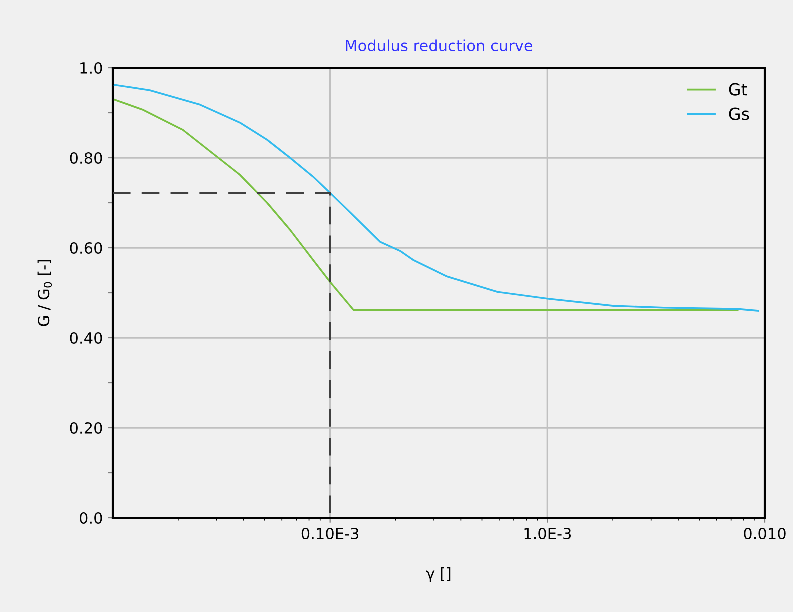 The width and height of the screenshot is (793, 612). I want to click on y-tick-label: 1.0, so click(91, 68).